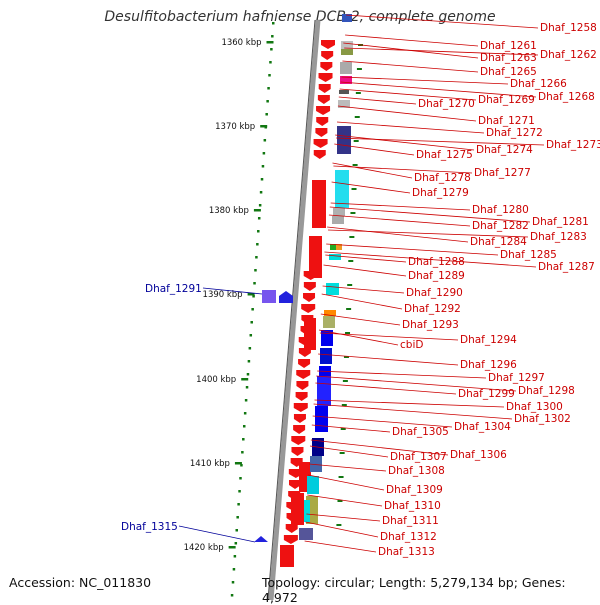 This screenshot has height=605, width=600. Describe the element at coordinates (500, 210) in the screenshot. I see `gene-label-dhaf-1280: Dhaf_1280` at that location.